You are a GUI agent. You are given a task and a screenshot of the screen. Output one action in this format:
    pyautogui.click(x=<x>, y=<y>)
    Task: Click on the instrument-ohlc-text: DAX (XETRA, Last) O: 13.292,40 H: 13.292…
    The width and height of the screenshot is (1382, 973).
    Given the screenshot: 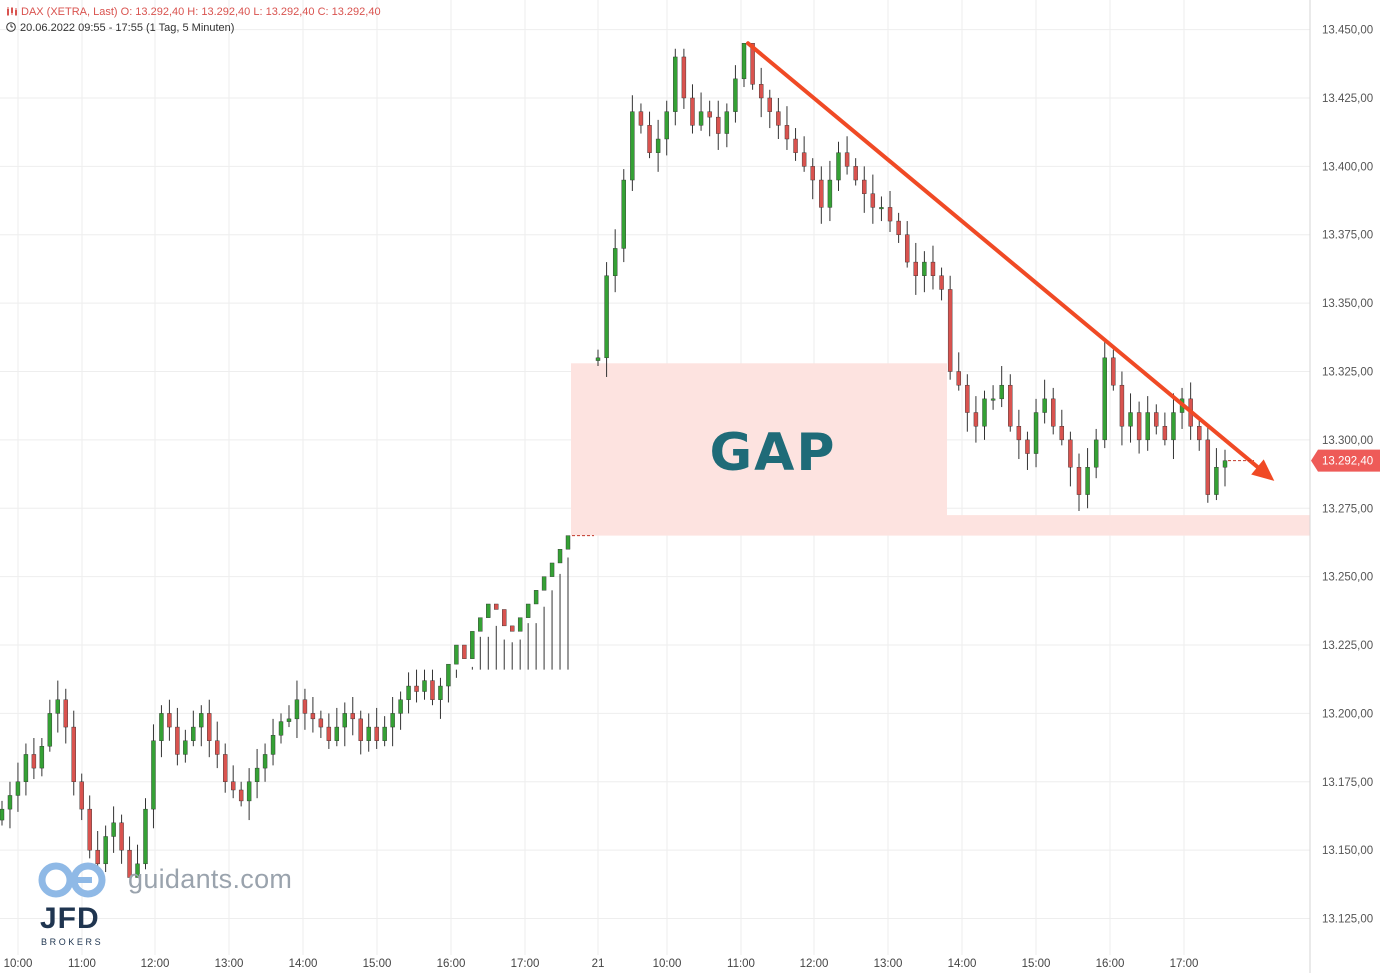 What is the action you would take?
    pyautogui.click(x=201, y=12)
    